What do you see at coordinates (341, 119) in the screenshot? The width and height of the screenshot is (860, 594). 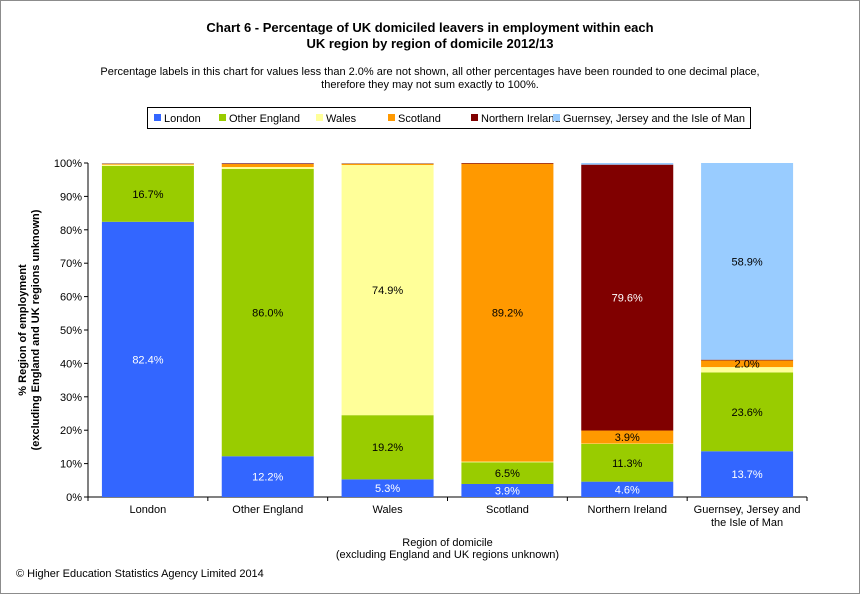 I see `legend-label: Wales` at bounding box center [341, 119].